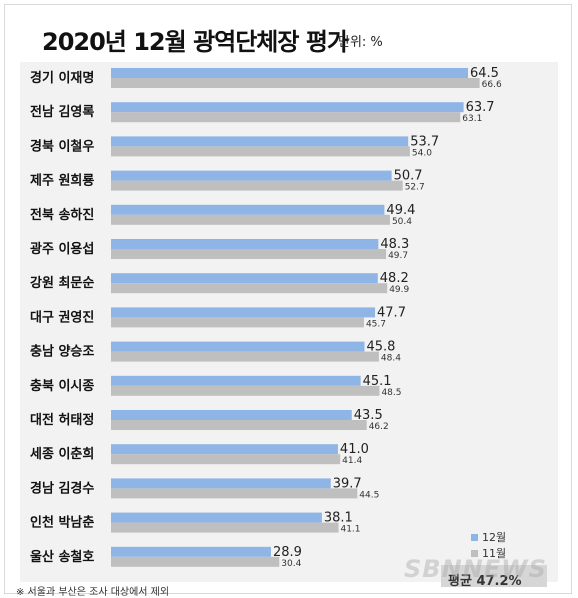  What do you see at coordinates (62, 352) in the screenshot?
I see `category-label: 충남 양승조` at bounding box center [62, 352].